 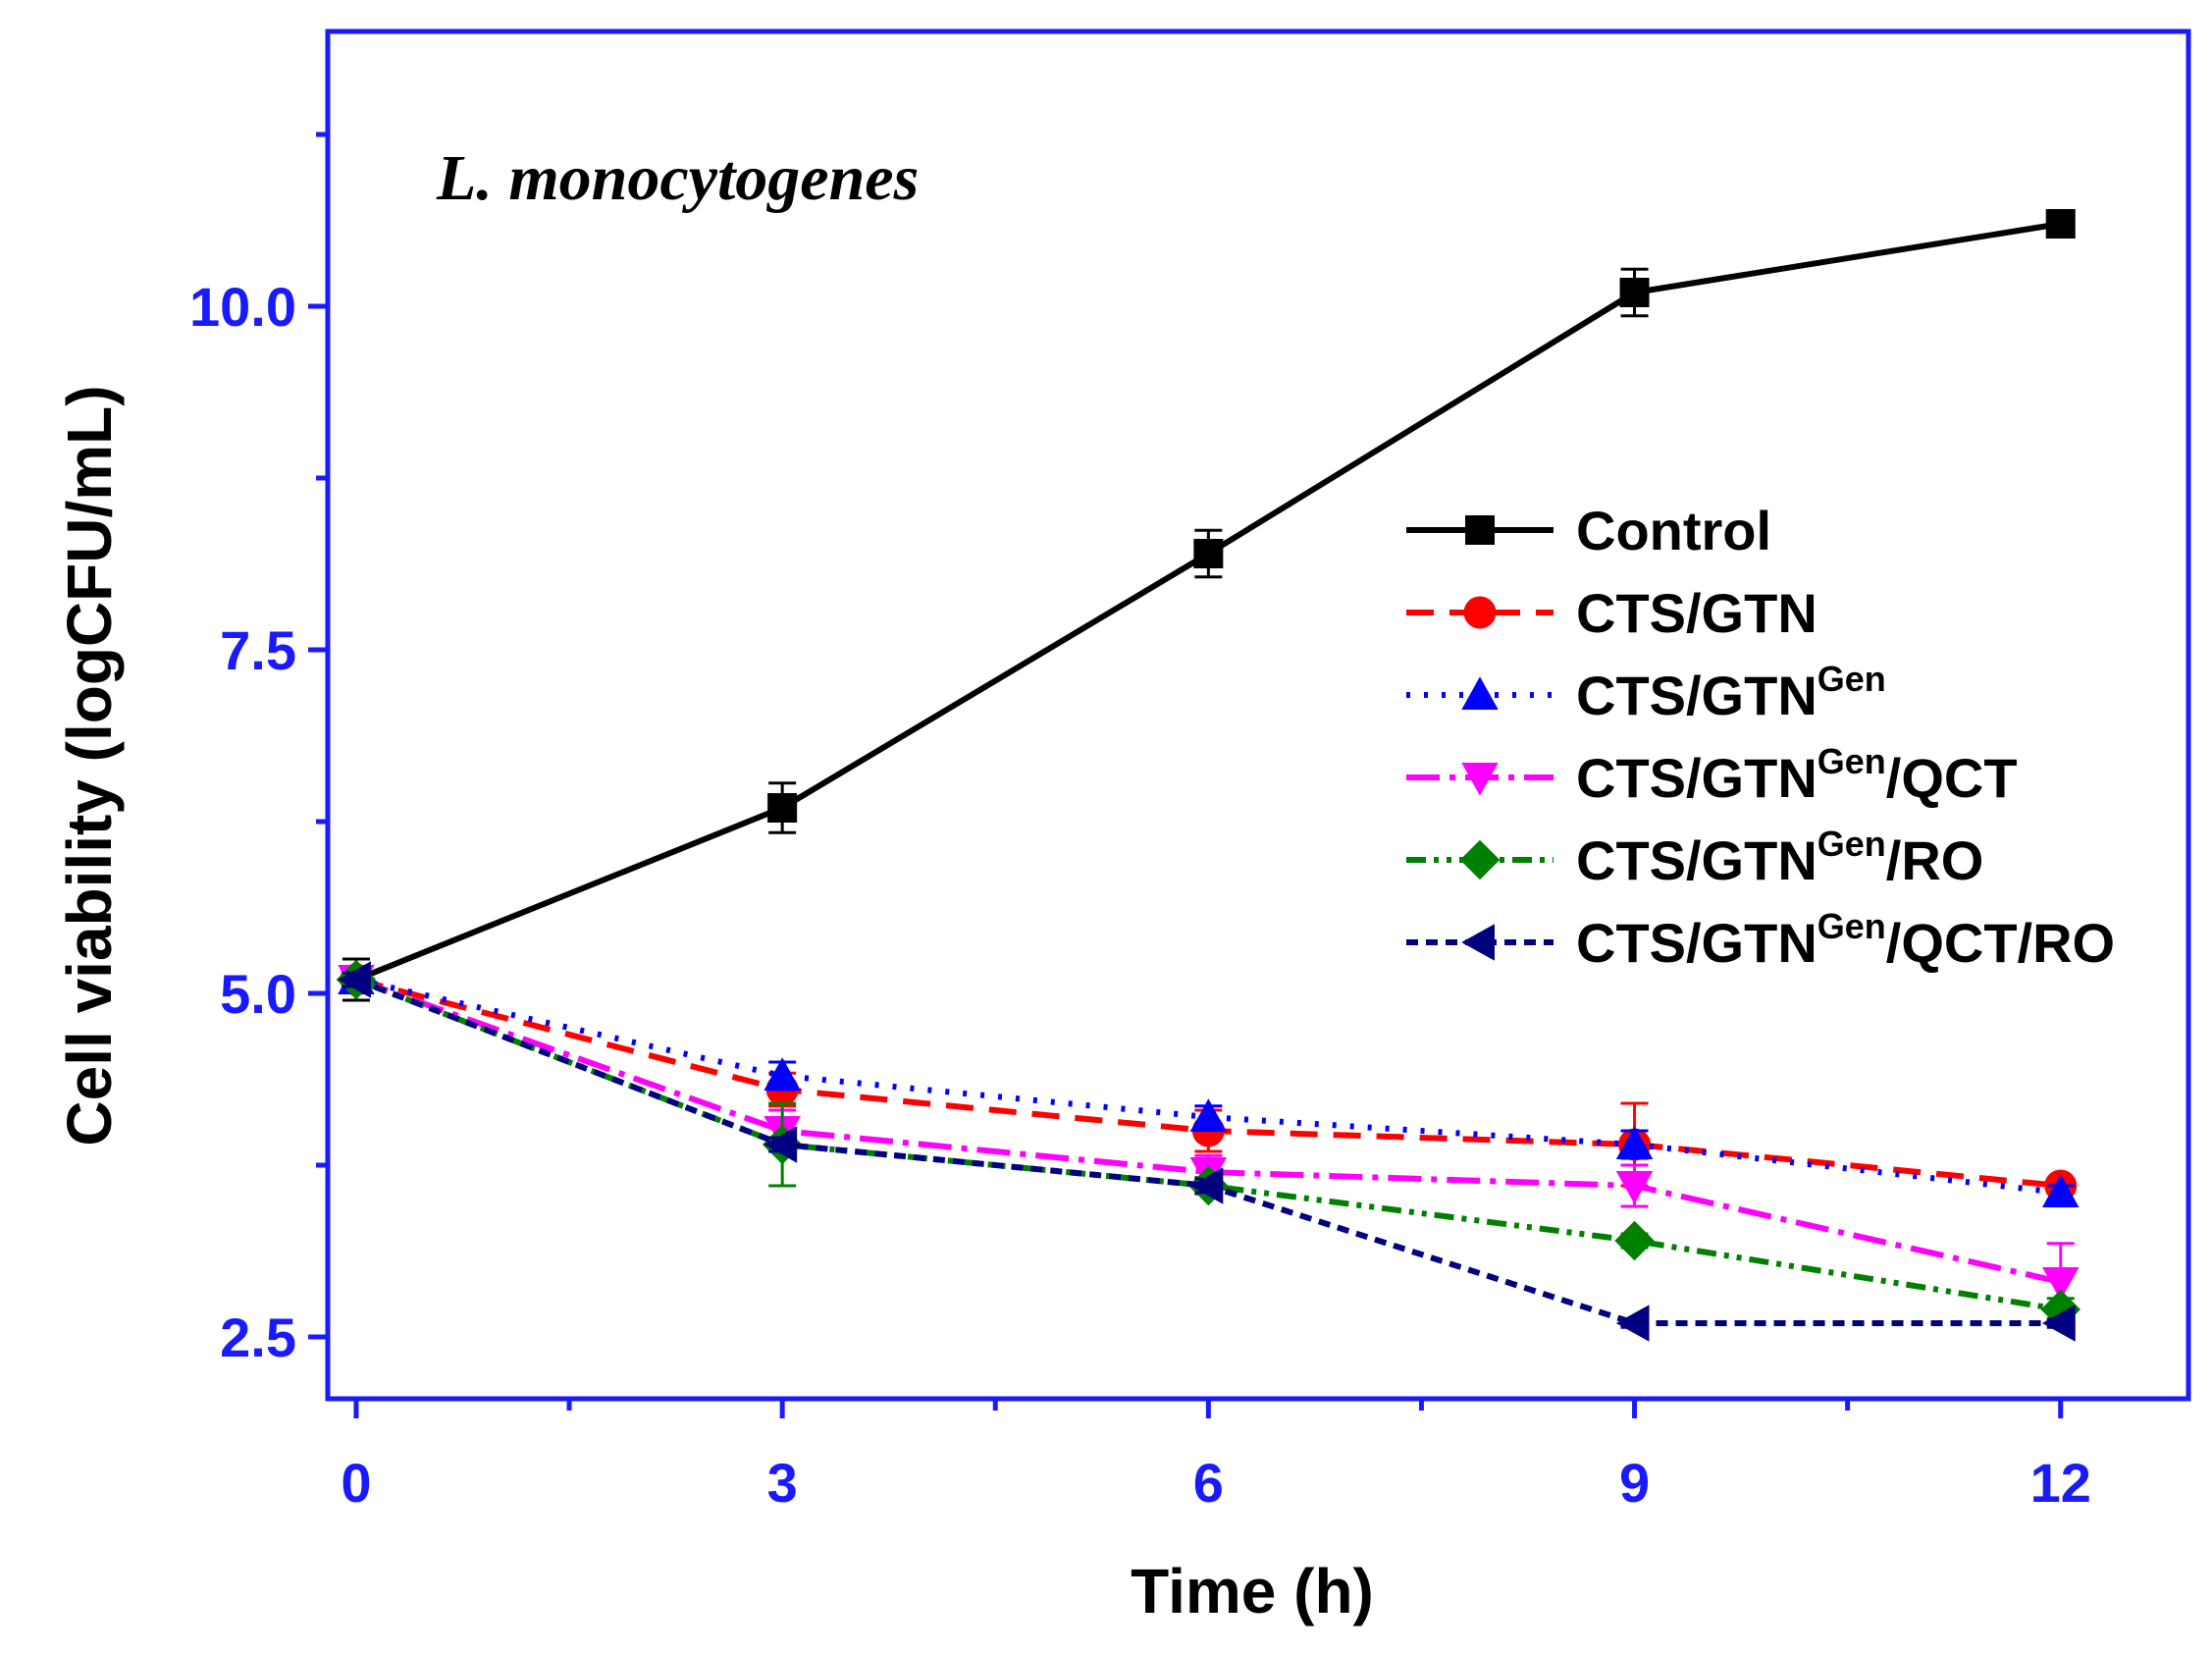 What do you see at coordinates (243, 822) in the screenshot?
I see `y-tick-labels: 2.5 5.0 7.5 10.0` at bounding box center [243, 822].